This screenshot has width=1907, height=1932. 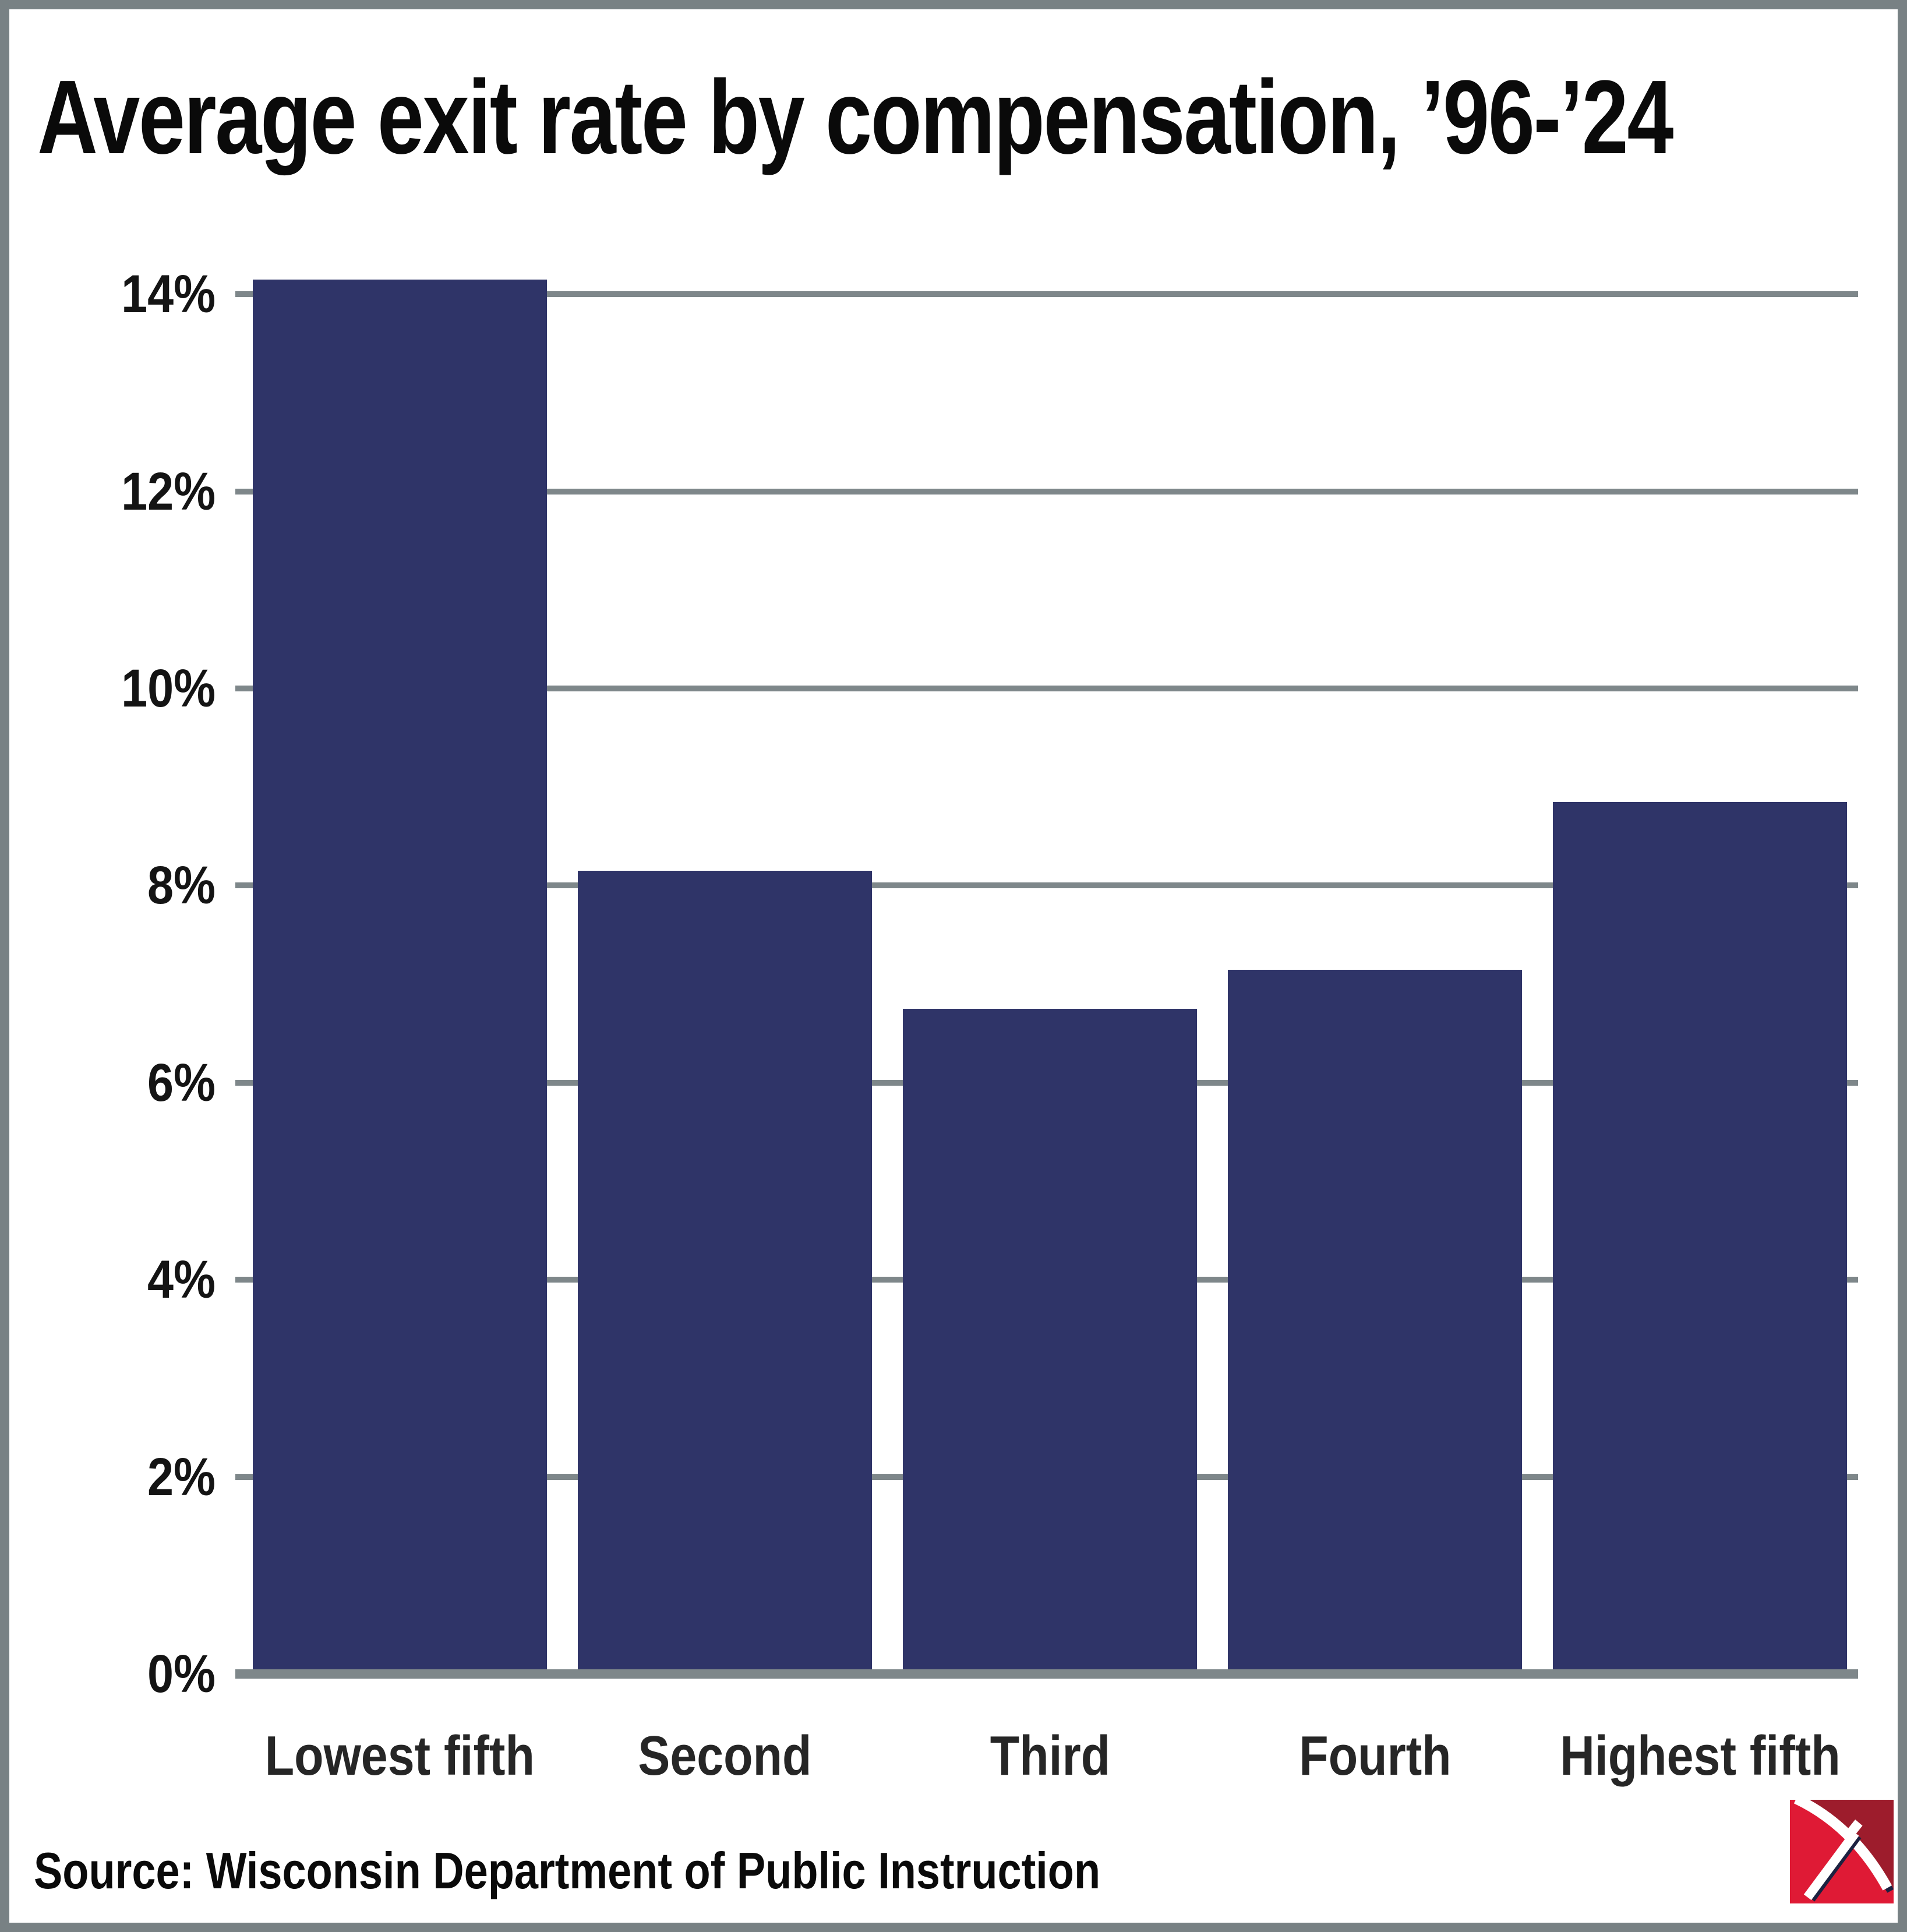 I want to click on y-tick-label-14pct: 14%, so click(x=168, y=294).